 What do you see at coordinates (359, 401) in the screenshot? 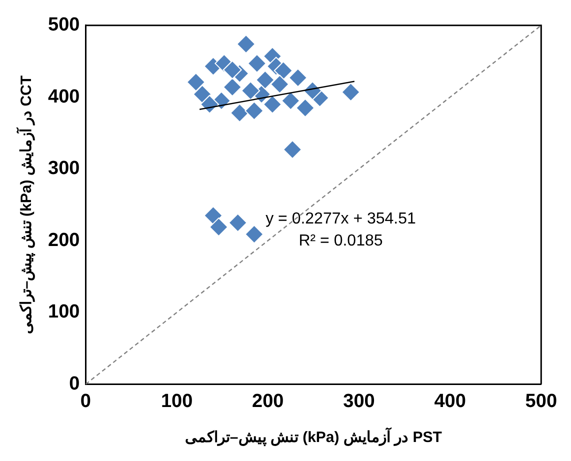
I see `x-tick-label: 300` at bounding box center [359, 401].